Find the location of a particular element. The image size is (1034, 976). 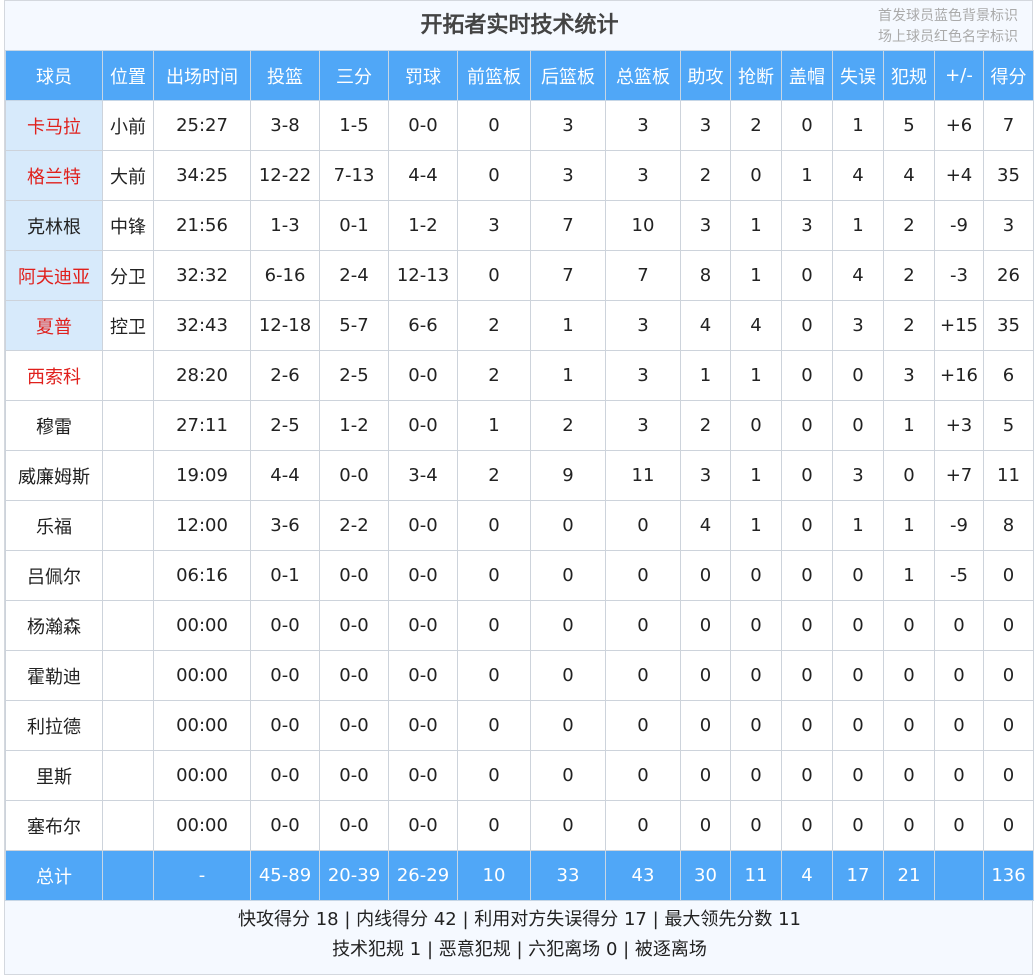

stat-cell: +3 is located at coordinates (959, 425).